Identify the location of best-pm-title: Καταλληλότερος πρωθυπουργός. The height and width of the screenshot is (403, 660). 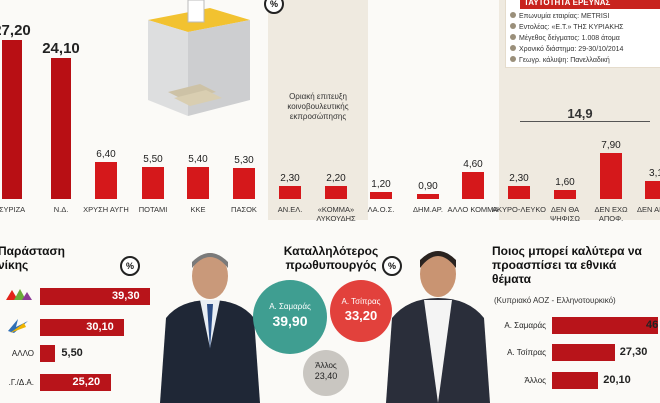
(331, 258).